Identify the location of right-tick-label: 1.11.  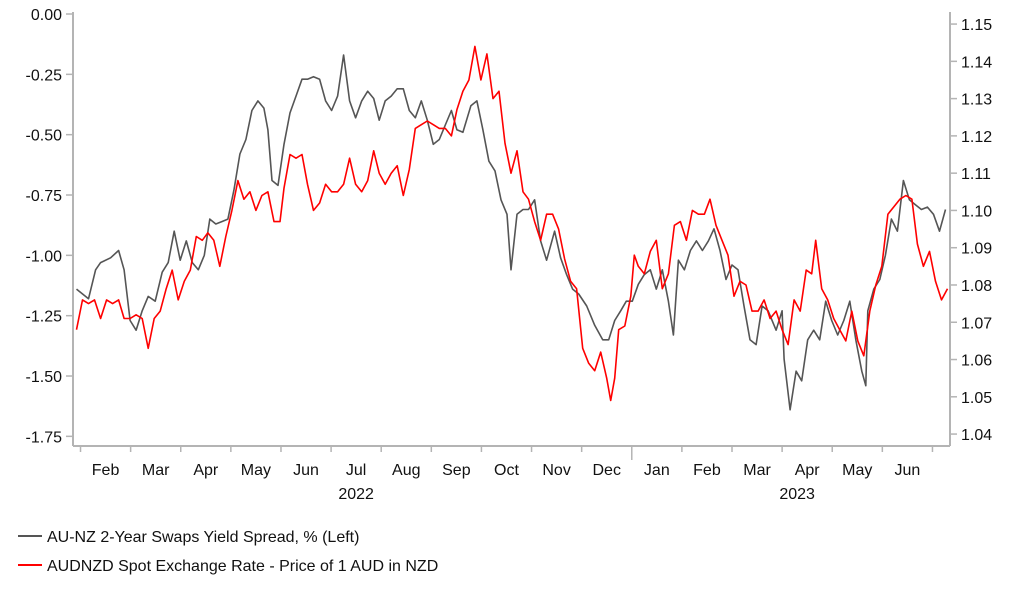
(976, 174).